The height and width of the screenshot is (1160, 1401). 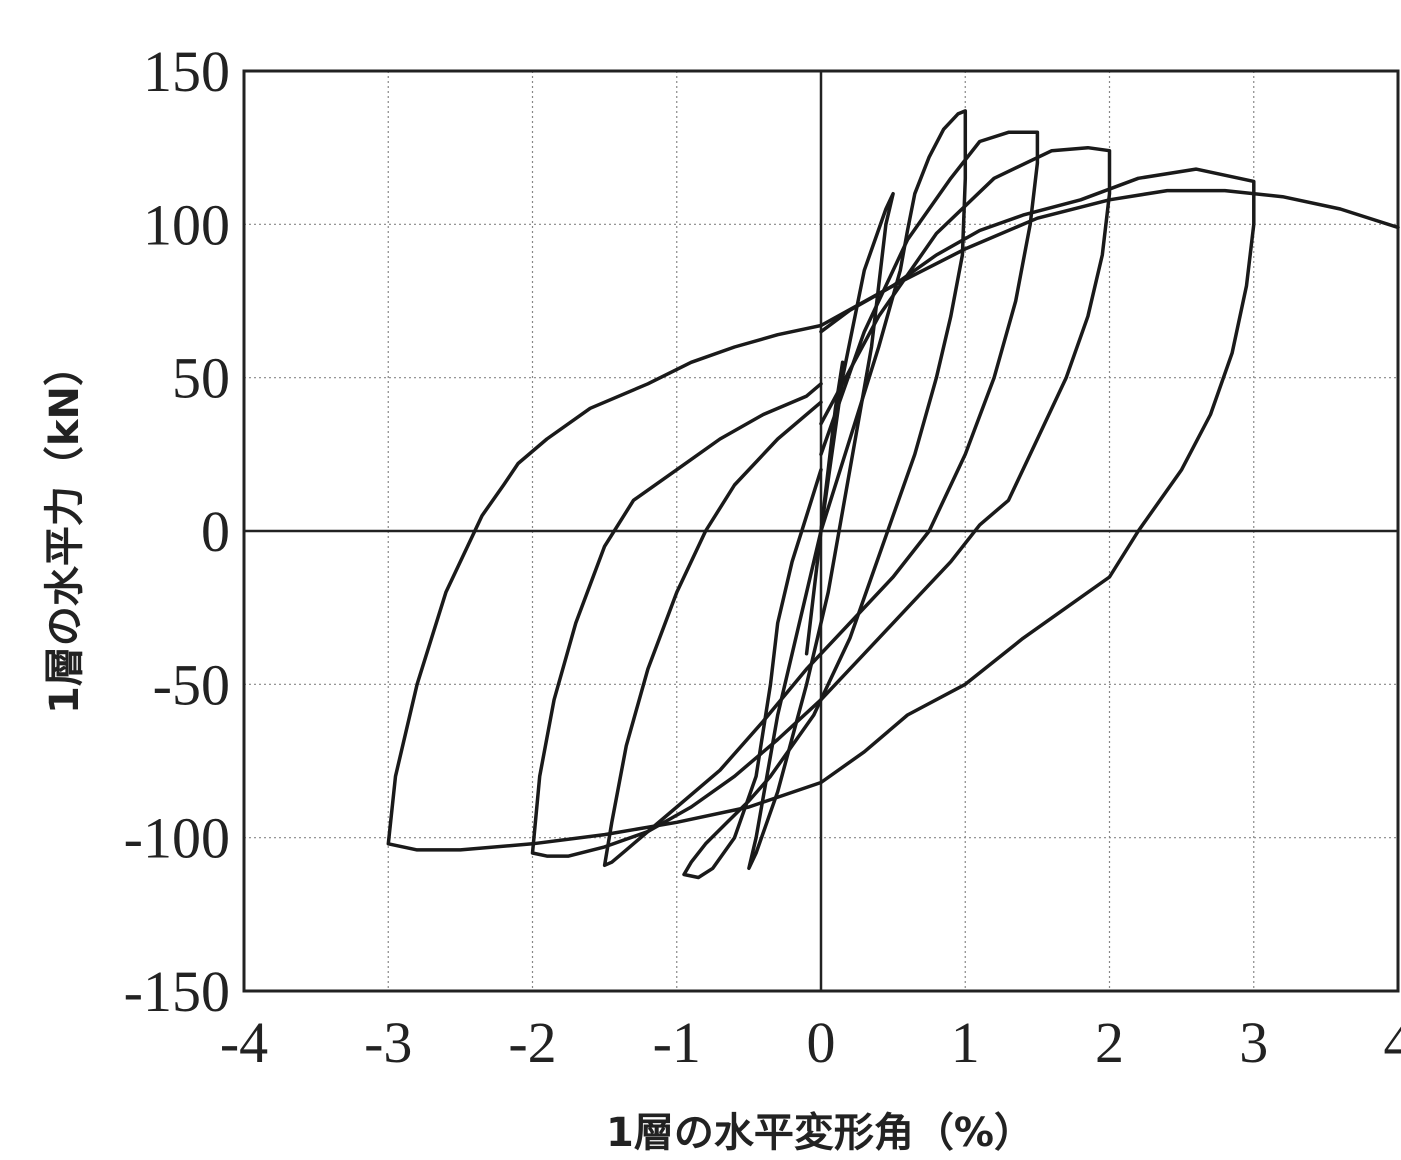 What do you see at coordinates (532, 1042) in the screenshot?
I see `x-tick-label: -2` at bounding box center [532, 1042].